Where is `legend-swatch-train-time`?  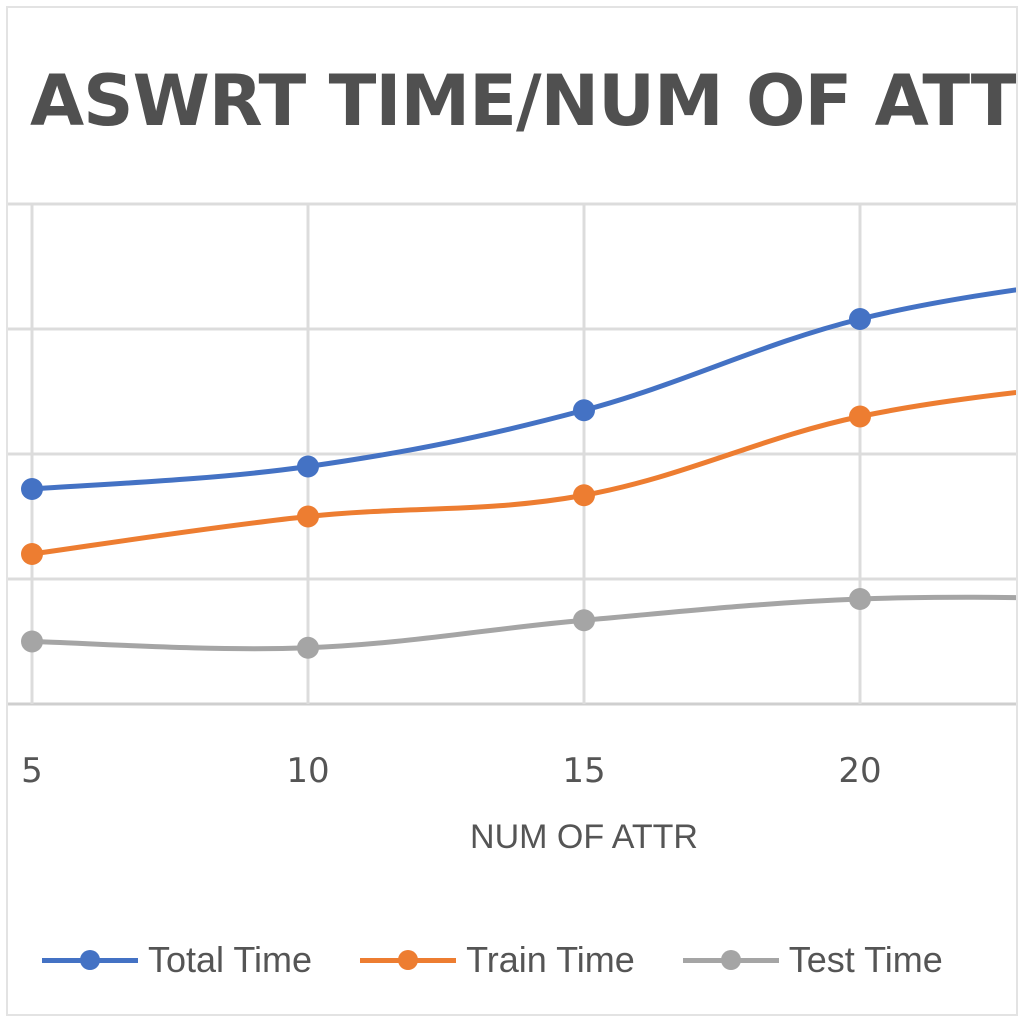 legend-swatch-train-time is located at coordinates (408, 960).